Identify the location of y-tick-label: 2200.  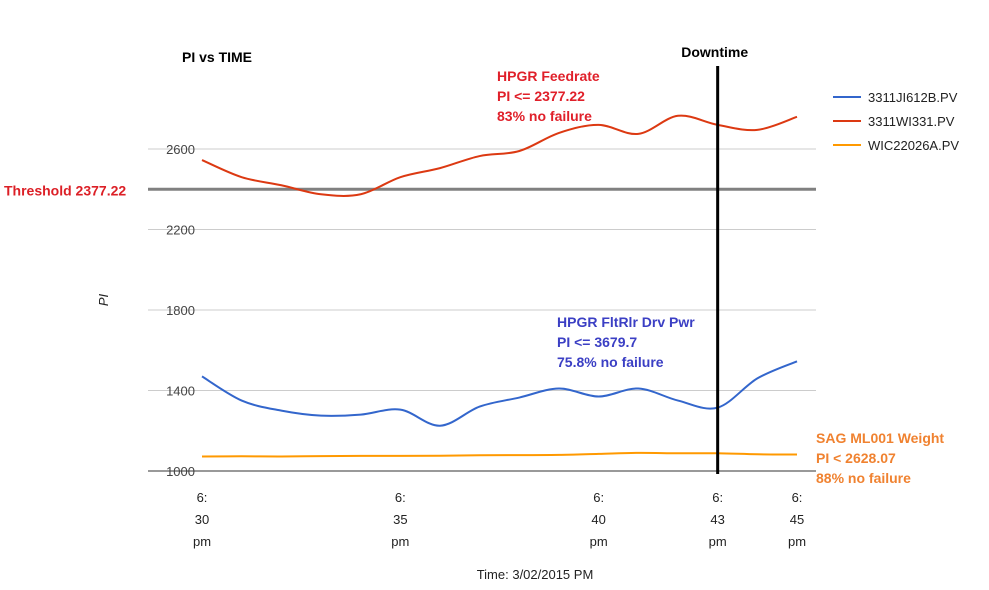
(180, 230).